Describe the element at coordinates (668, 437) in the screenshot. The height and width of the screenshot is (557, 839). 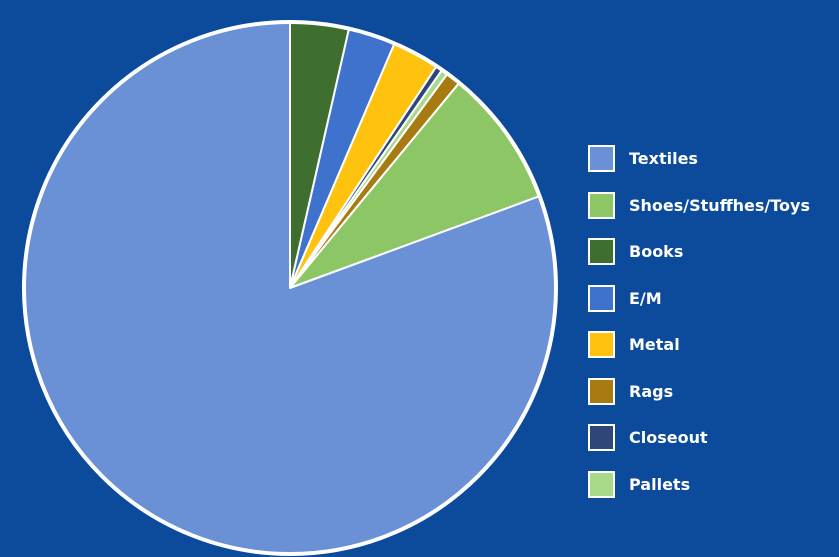
I see `legend-label-closeout: Closeout` at that location.